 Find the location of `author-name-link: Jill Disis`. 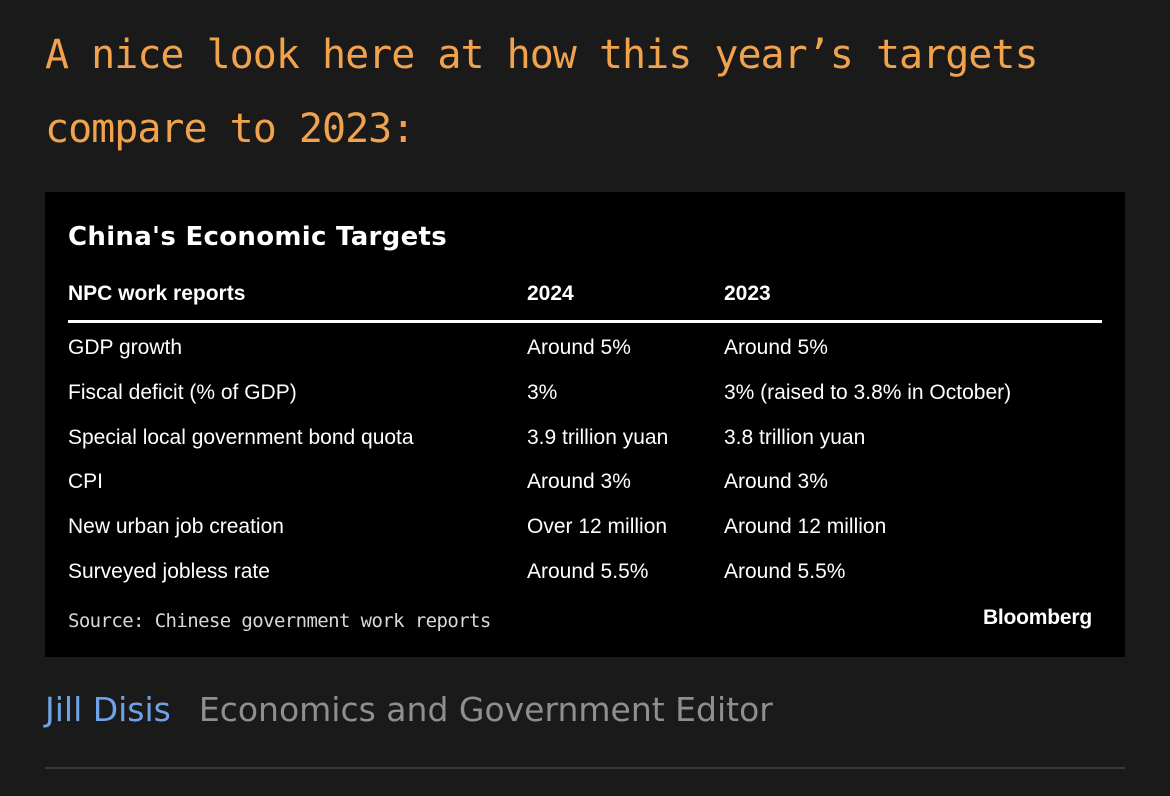

author-name-link: Jill Disis is located at coordinates (108, 709).